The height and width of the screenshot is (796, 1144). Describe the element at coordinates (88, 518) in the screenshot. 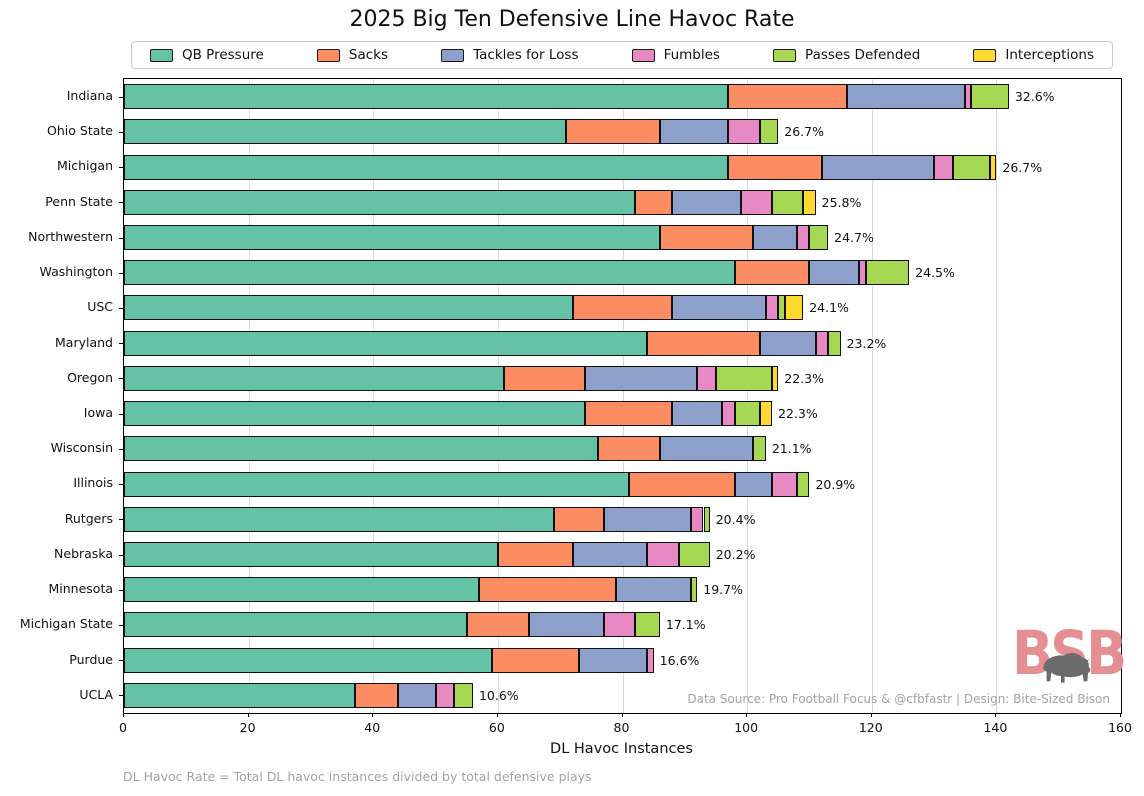

I see `y-axis-label: Rutgers` at that location.